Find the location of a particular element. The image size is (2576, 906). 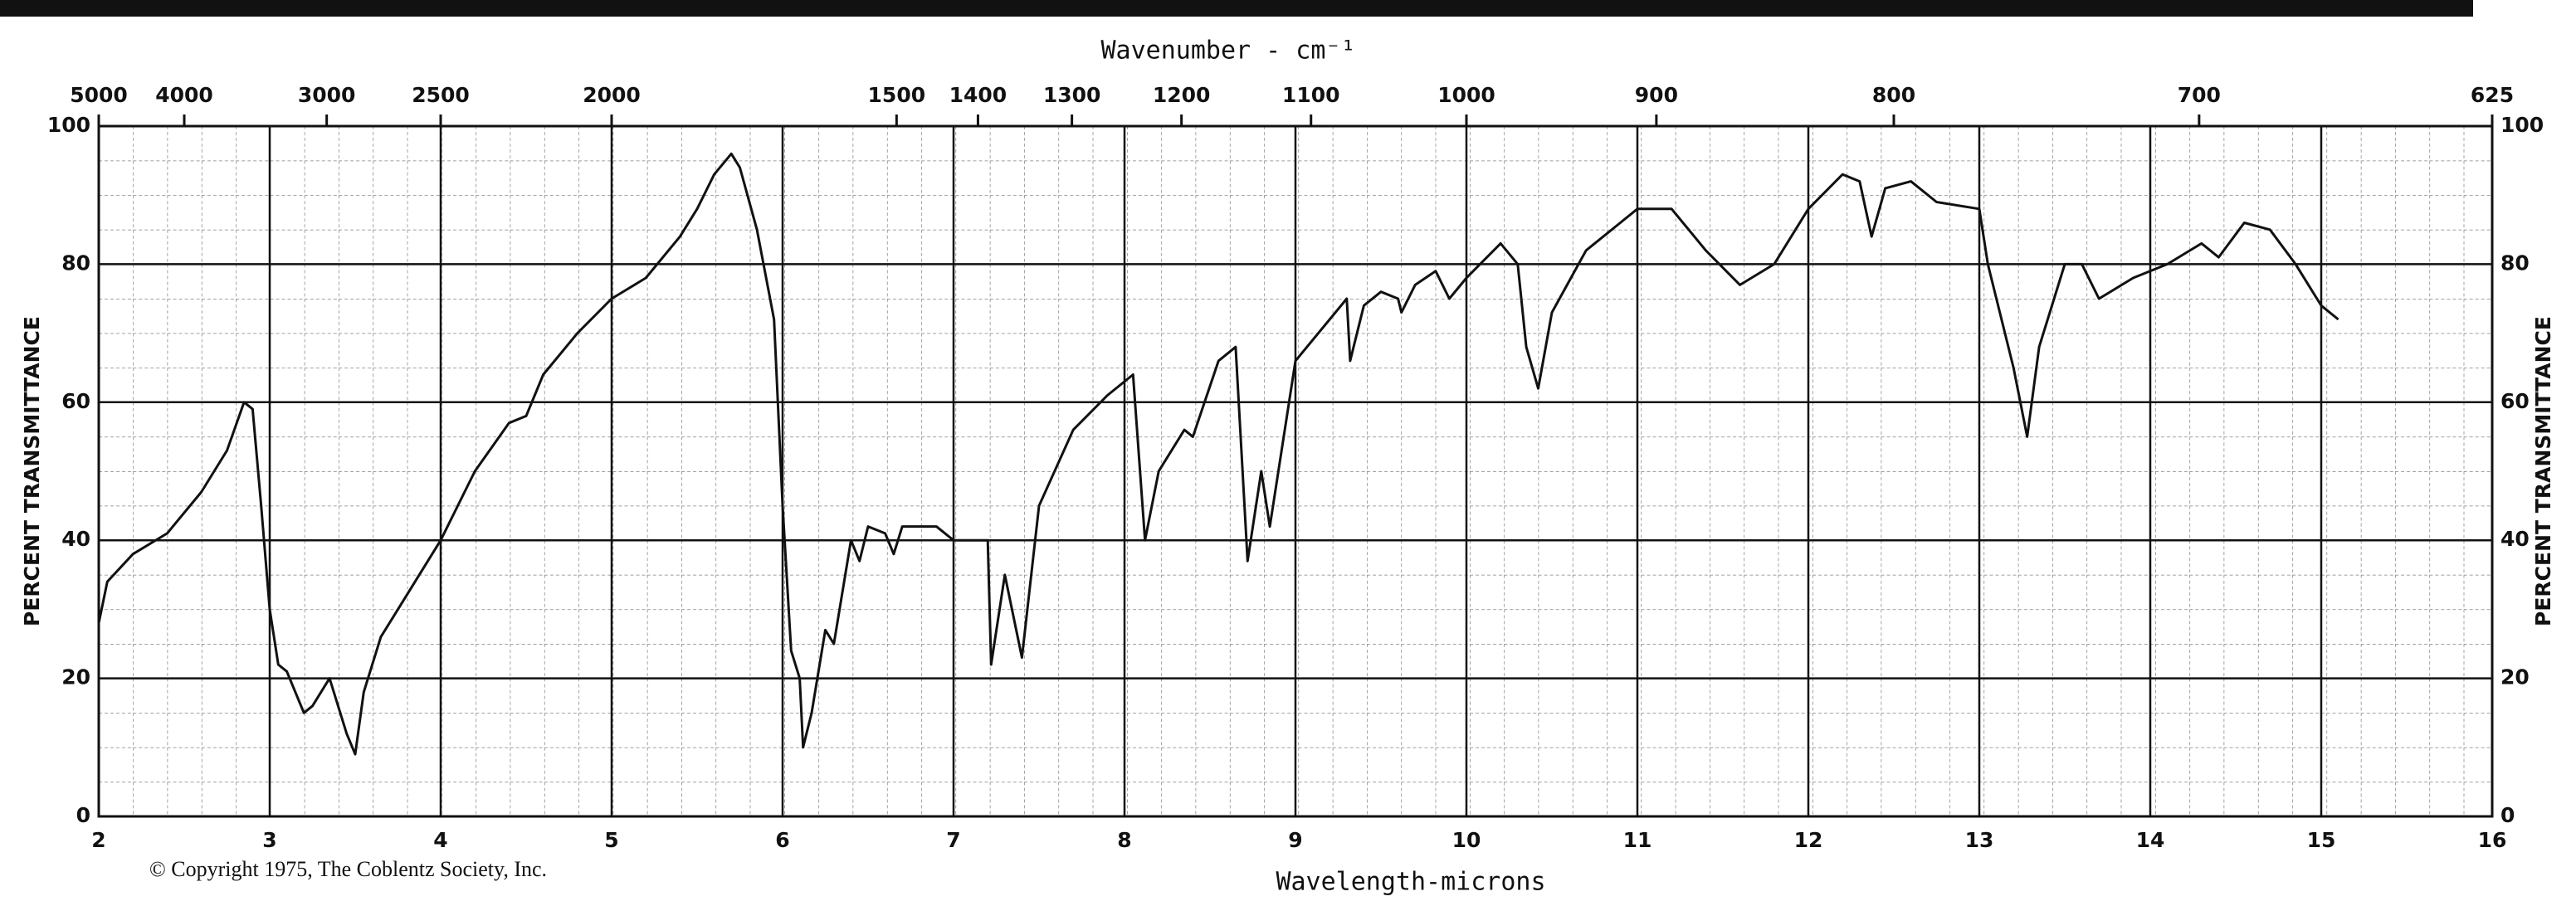

y-axis-title-right: PERCENT TRANSMITTANCE is located at coordinates (2543, 471).